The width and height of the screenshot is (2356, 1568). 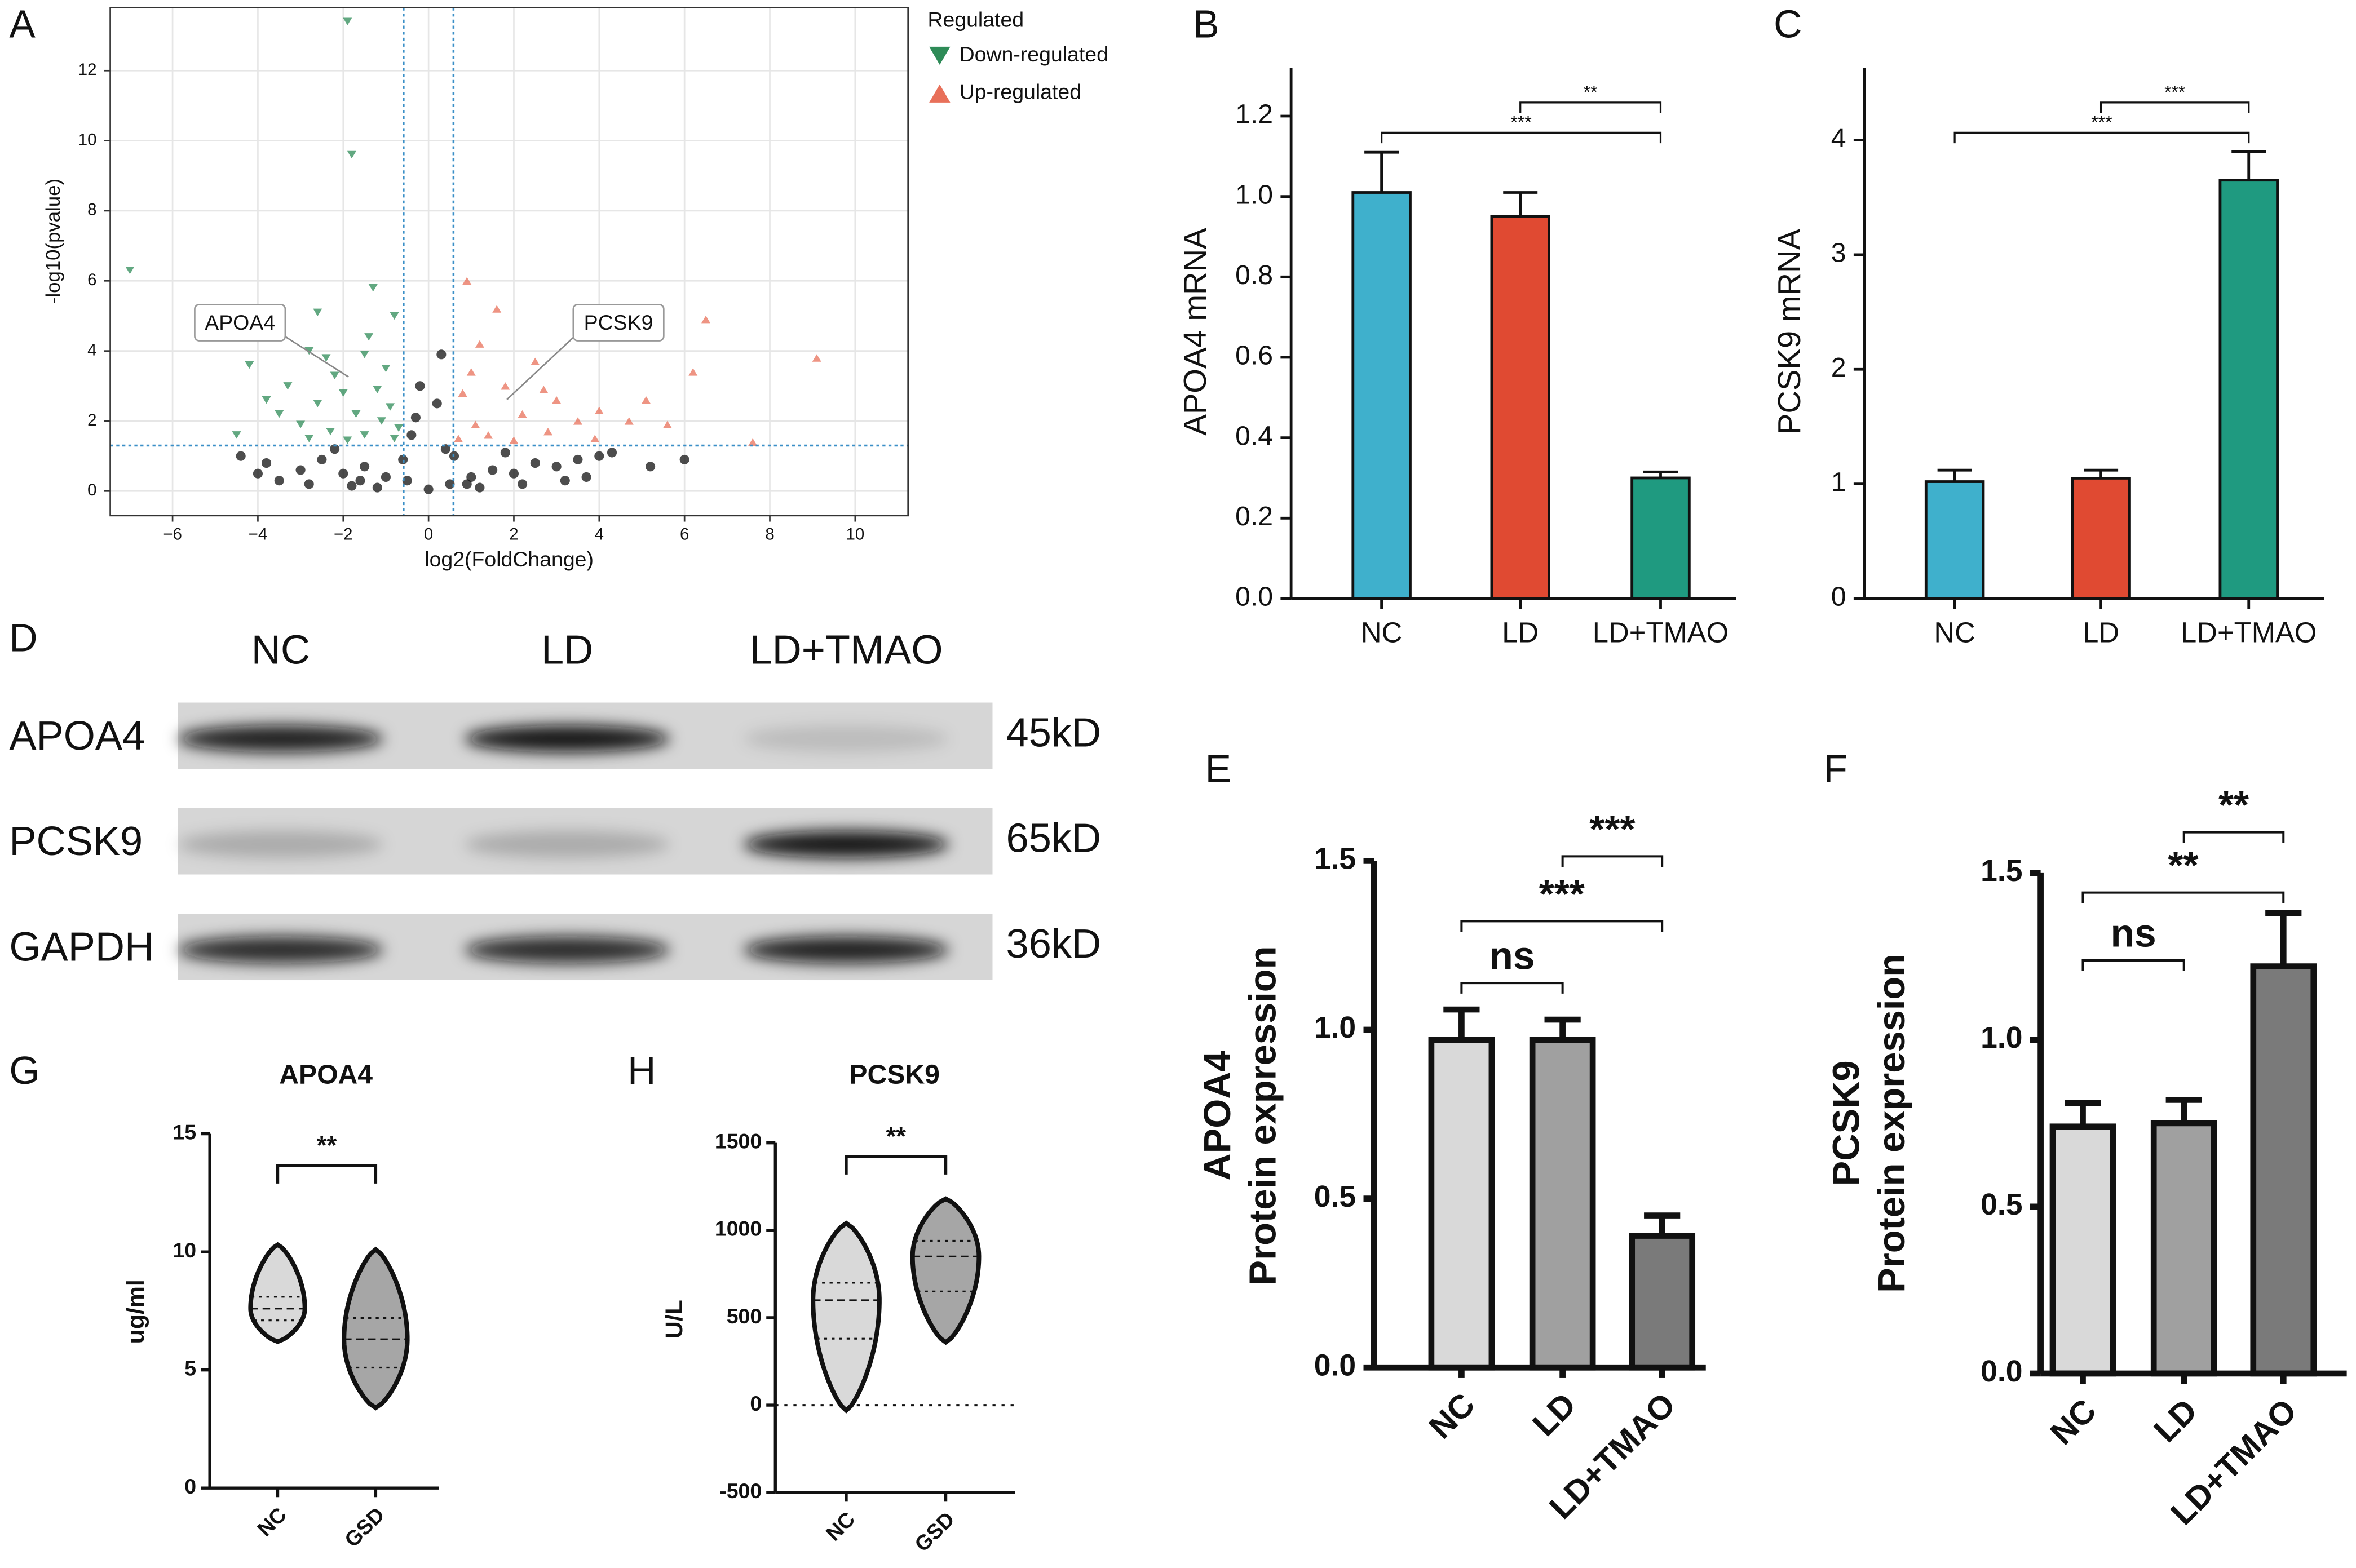 What do you see at coordinates (2249, 633) in the screenshot?
I see `x-tick-label: LD+TMAO` at bounding box center [2249, 633].